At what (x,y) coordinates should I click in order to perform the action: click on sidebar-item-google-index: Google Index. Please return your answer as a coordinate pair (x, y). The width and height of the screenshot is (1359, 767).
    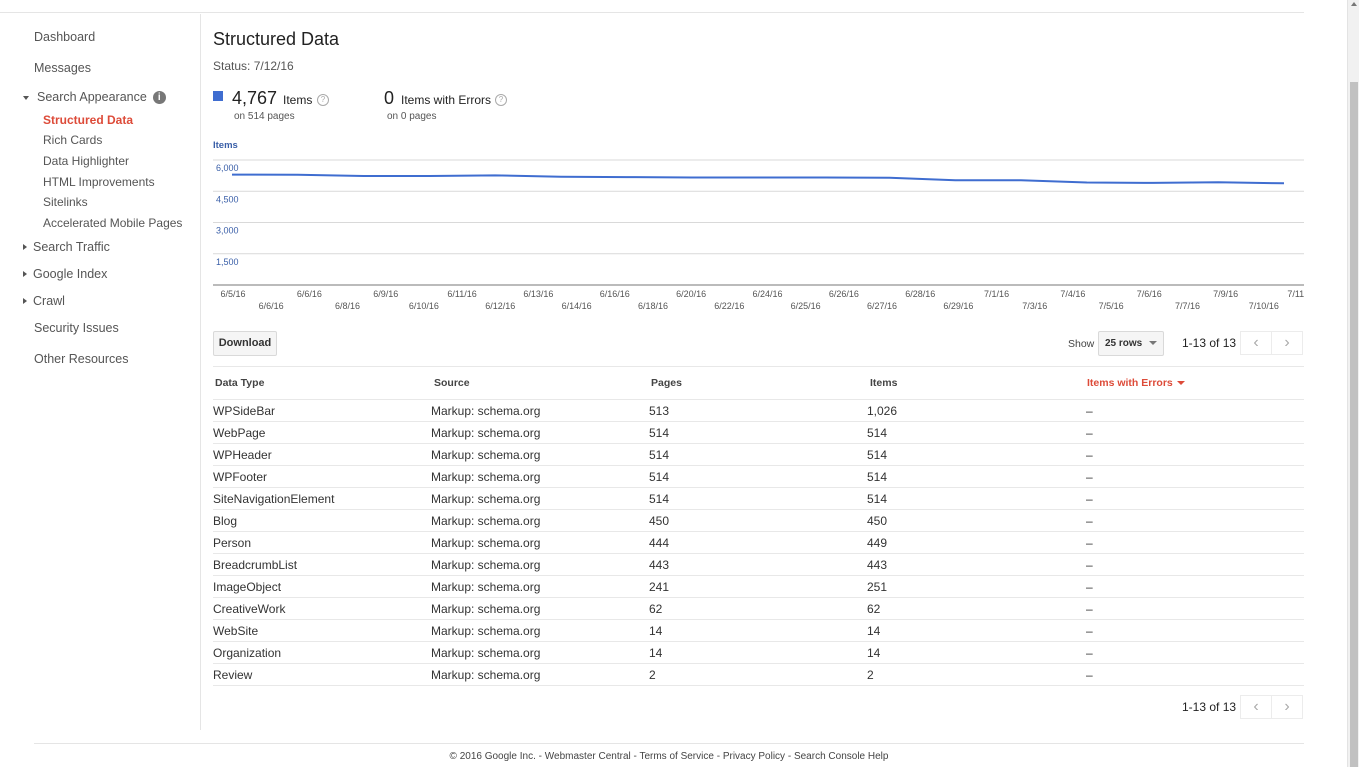
    Looking at the image, I should click on (65, 274).